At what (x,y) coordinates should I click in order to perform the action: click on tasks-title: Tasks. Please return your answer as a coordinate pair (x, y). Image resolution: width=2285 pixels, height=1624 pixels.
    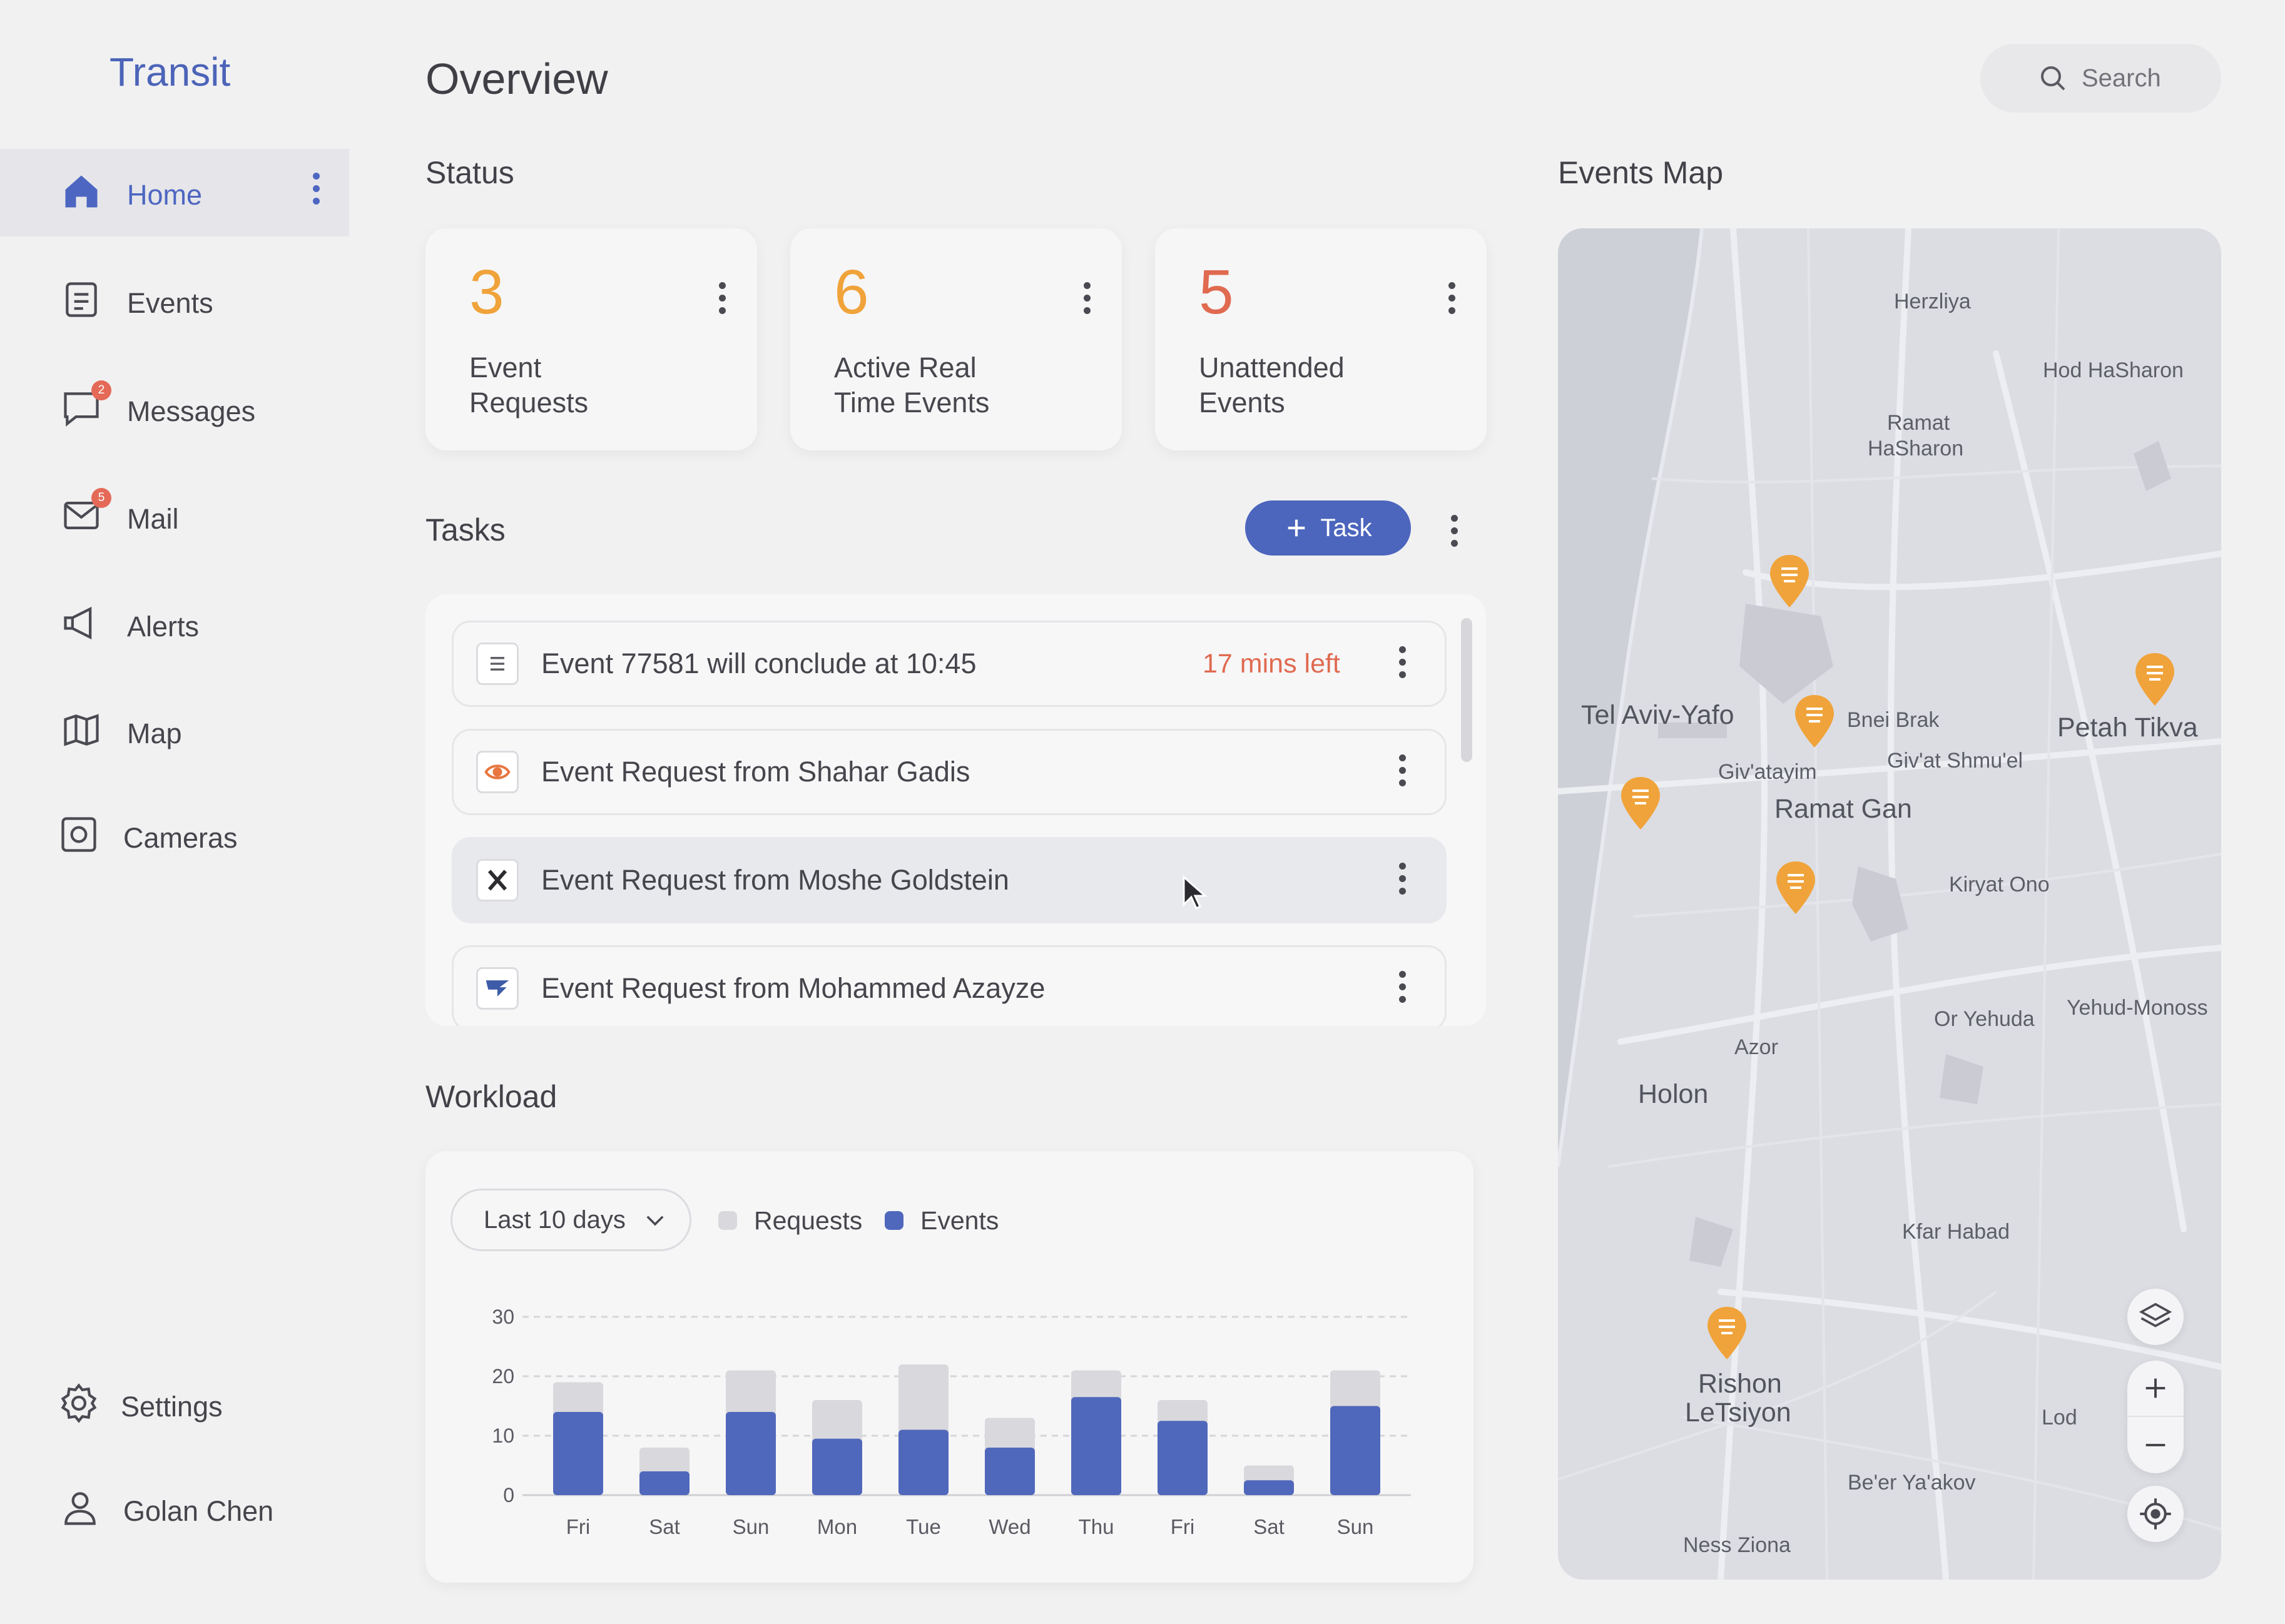
    Looking at the image, I should click on (465, 529).